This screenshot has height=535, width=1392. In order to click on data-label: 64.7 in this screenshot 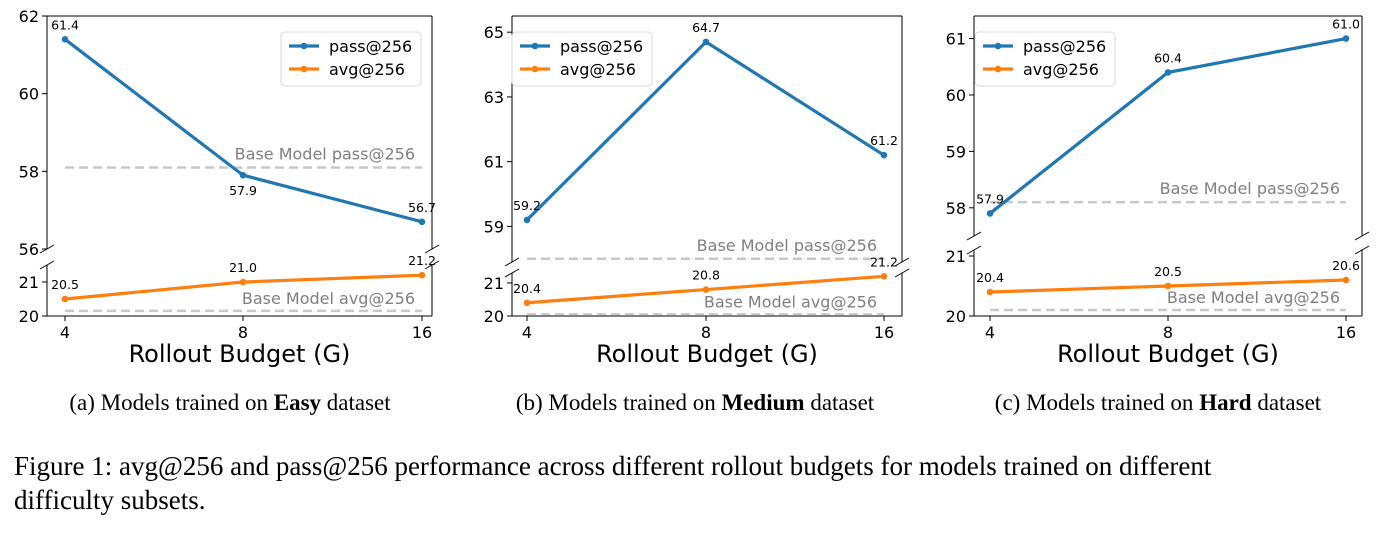, I will do `click(706, 27)`.